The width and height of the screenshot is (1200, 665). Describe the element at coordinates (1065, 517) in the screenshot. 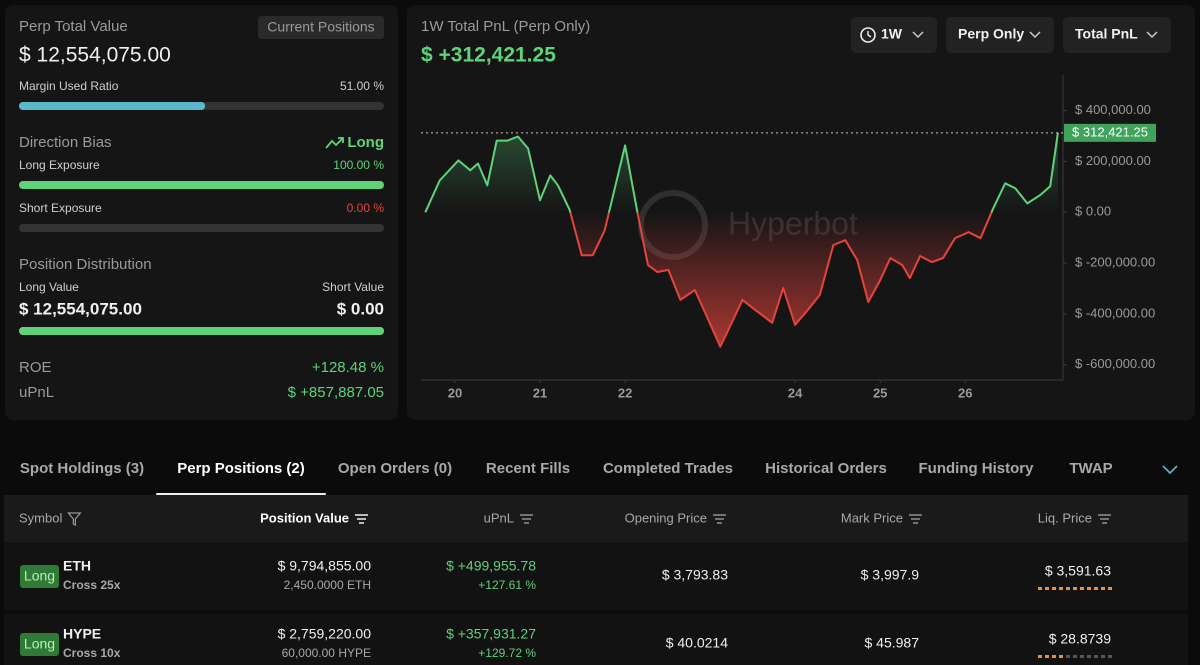

I see `column-header: Liq. Price` at that location.